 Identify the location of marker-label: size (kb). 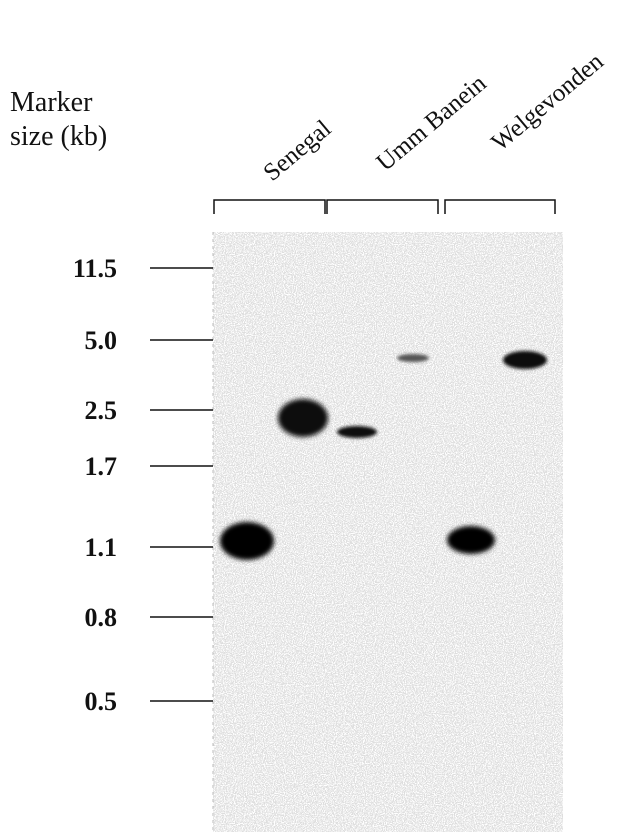
(58, 136).